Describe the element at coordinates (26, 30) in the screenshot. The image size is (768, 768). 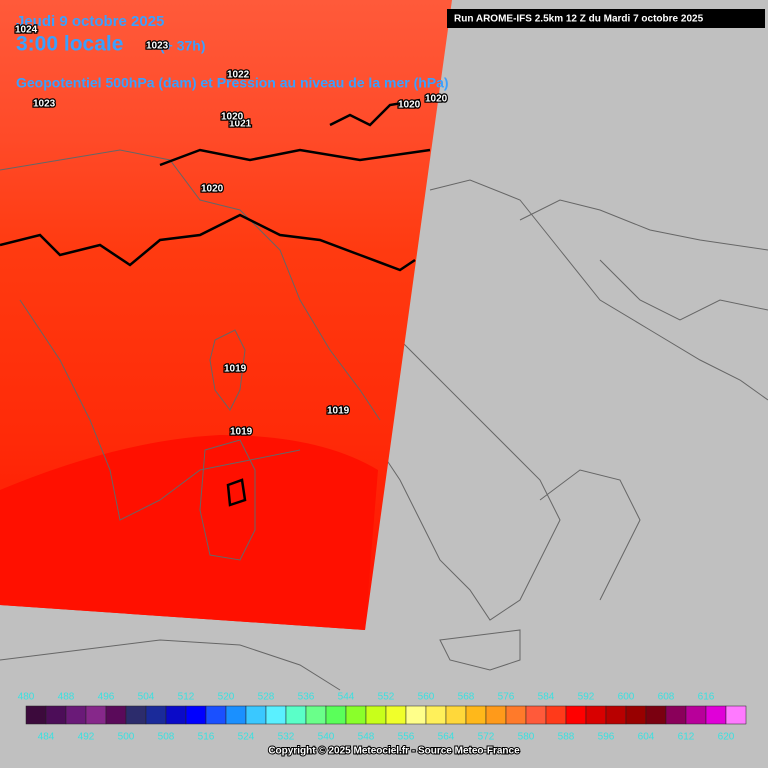
I see `isobar-label: 1024` at that location.